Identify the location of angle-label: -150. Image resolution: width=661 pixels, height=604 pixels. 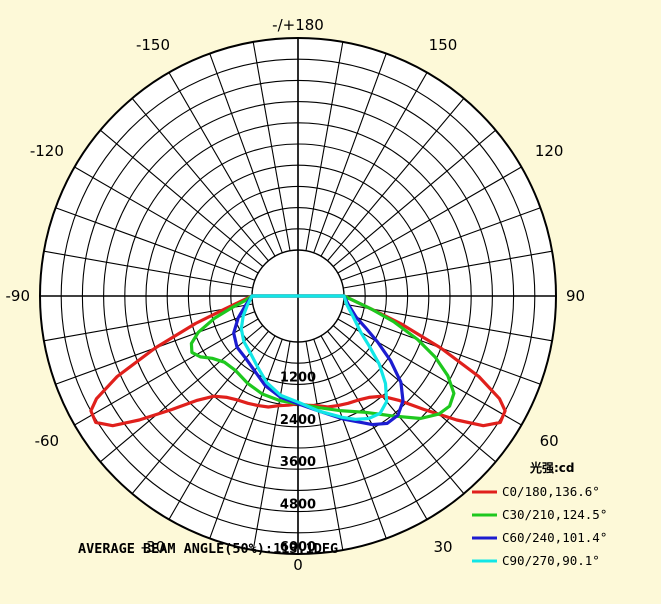
(153, 45).